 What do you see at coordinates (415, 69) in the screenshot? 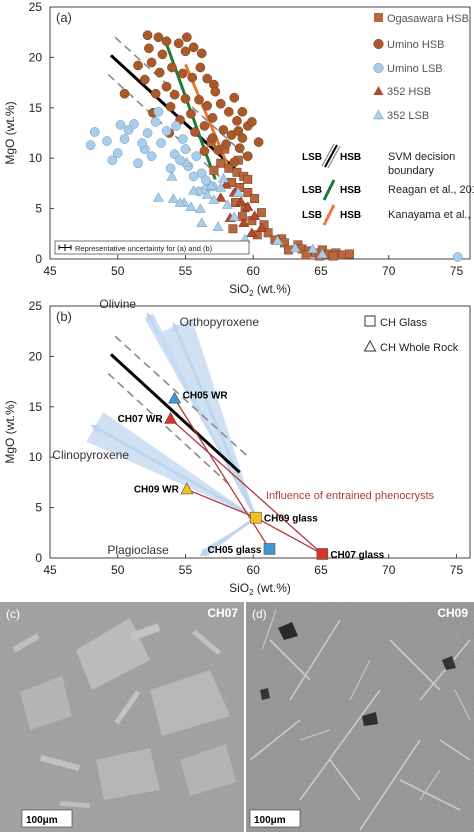
I see `legend-label-umino-lsb: Umino LSB` at bounding box center [415, 69].